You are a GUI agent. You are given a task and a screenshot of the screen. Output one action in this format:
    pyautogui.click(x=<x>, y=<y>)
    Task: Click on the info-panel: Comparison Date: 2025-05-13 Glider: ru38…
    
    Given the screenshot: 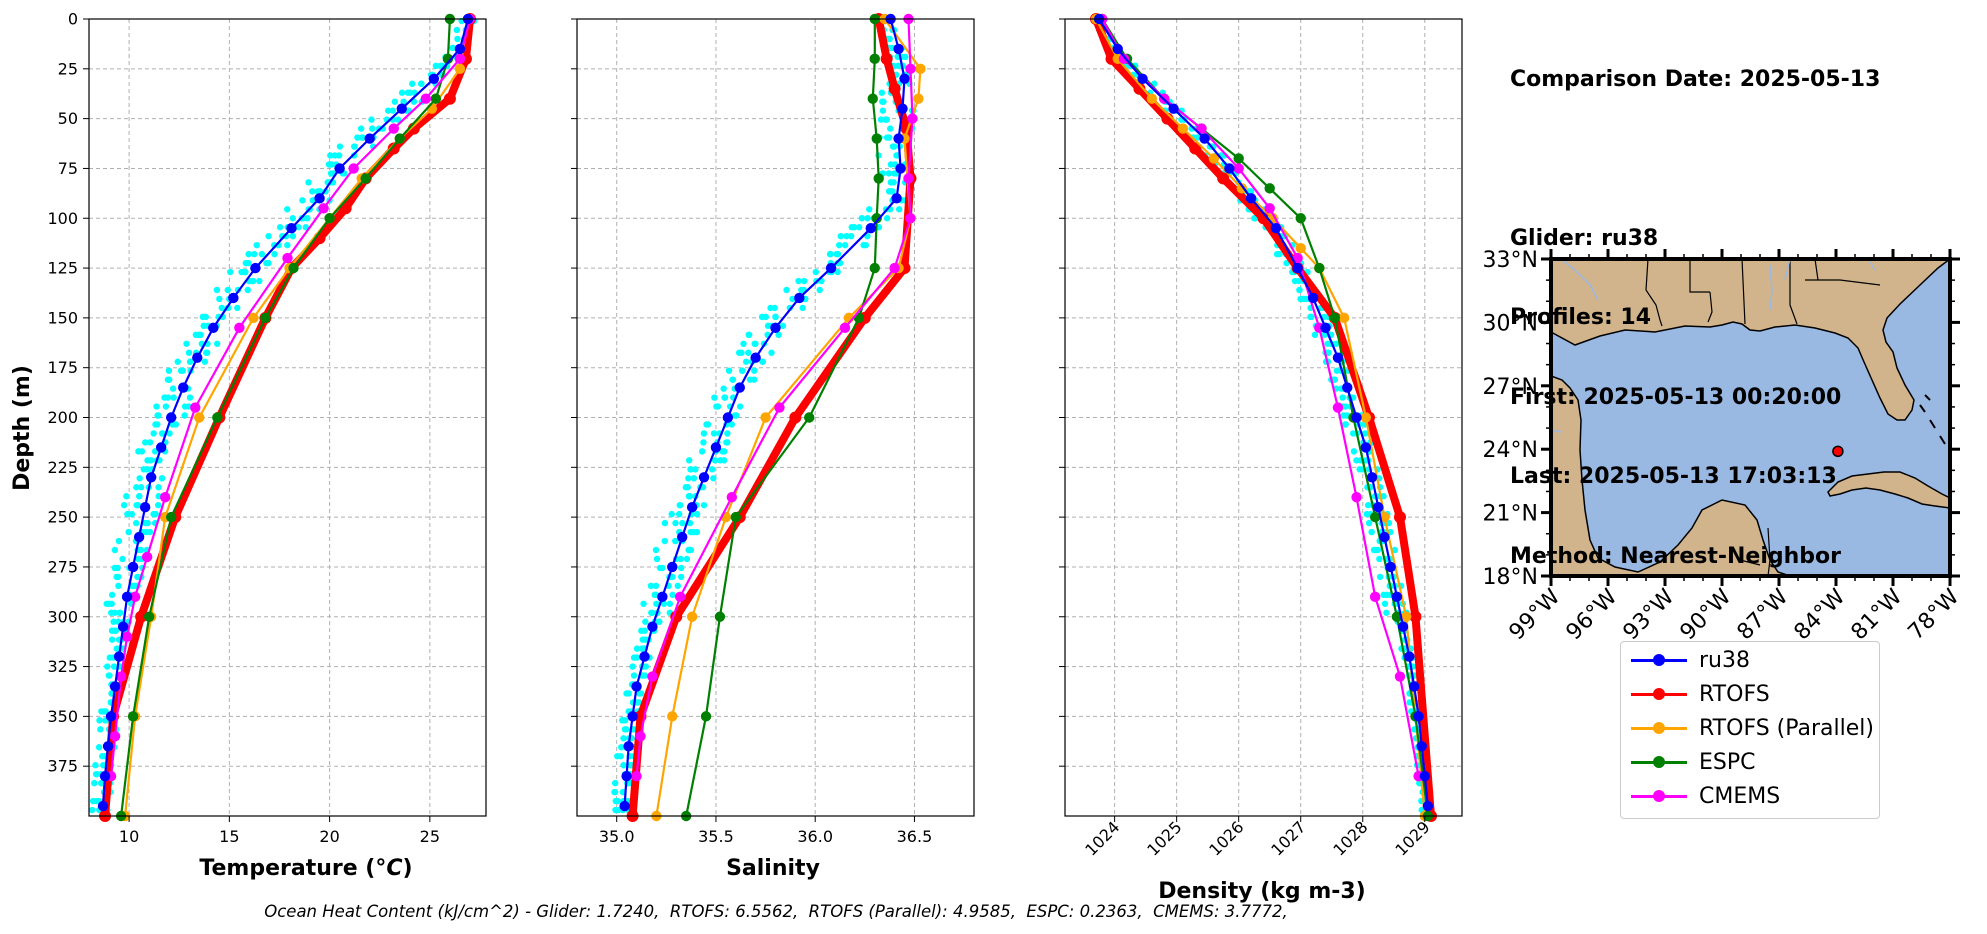 What is the action you would take?
    pyautogui.click(x=1695, y=305)
    